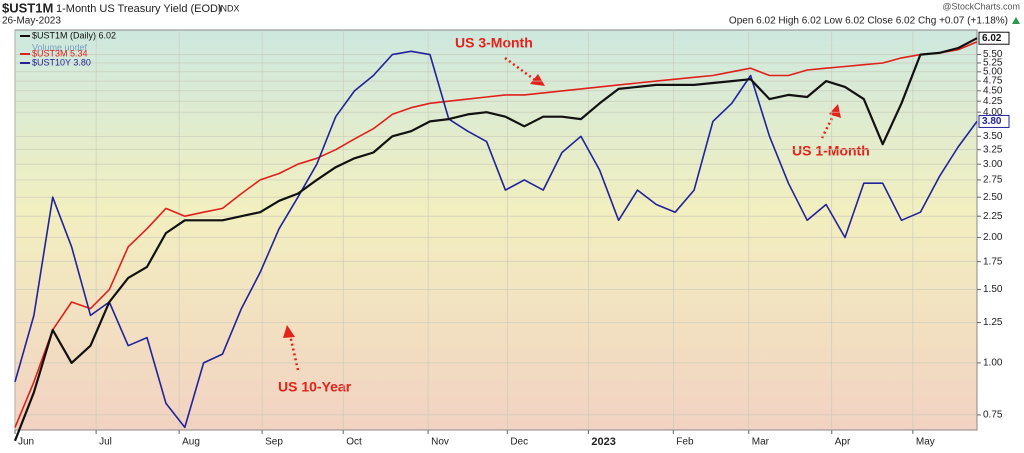 The height and width of the screenshot is (453, 1024). I want to click on x-tick-label: Aug, so click(191, 442).